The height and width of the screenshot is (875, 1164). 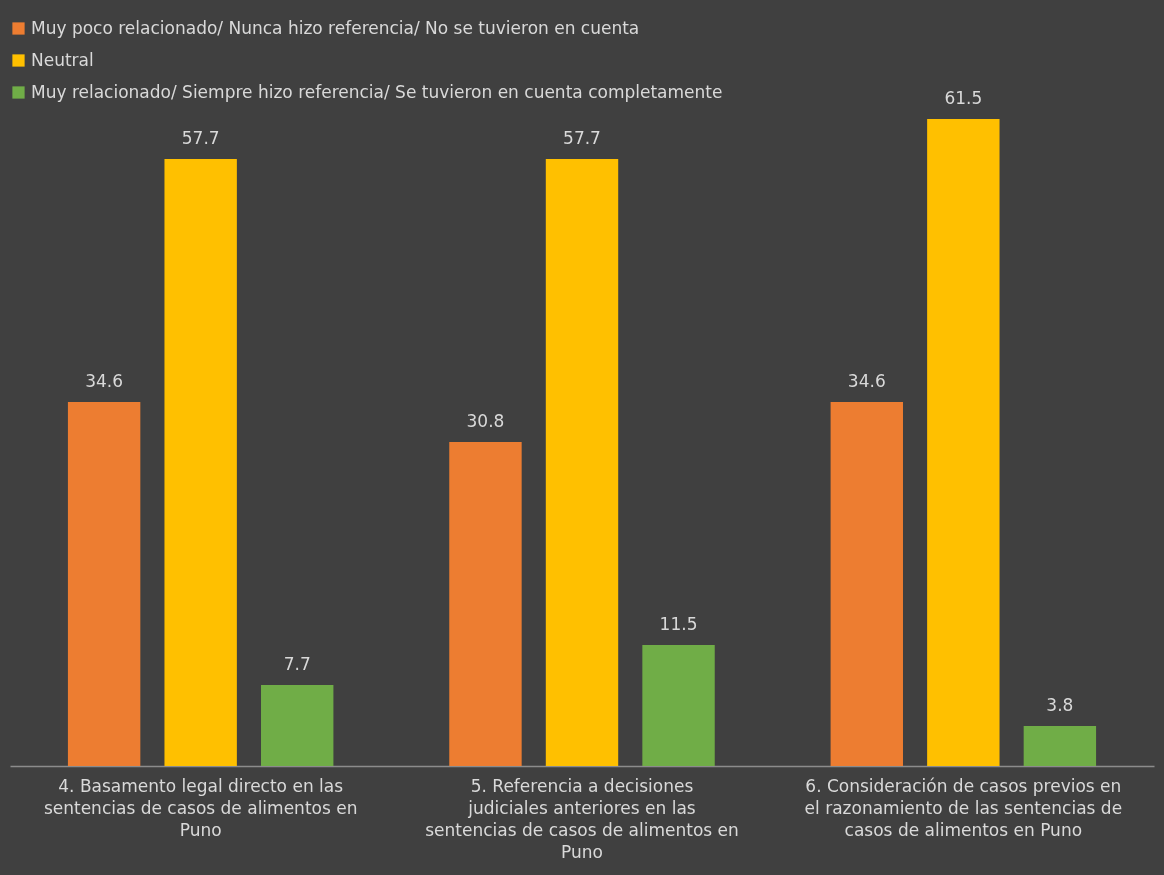 What do you see at coordinates (963, 98) in the screenshot?
I see `data-label: 61.5` at bounding box center [963, 98].